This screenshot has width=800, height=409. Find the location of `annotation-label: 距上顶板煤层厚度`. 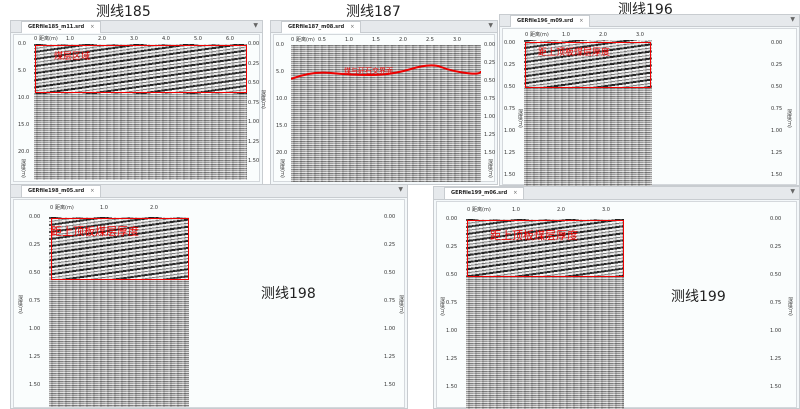

annotation-label: 距上顶板煤层厚度 is located at coordinates (534, 235).